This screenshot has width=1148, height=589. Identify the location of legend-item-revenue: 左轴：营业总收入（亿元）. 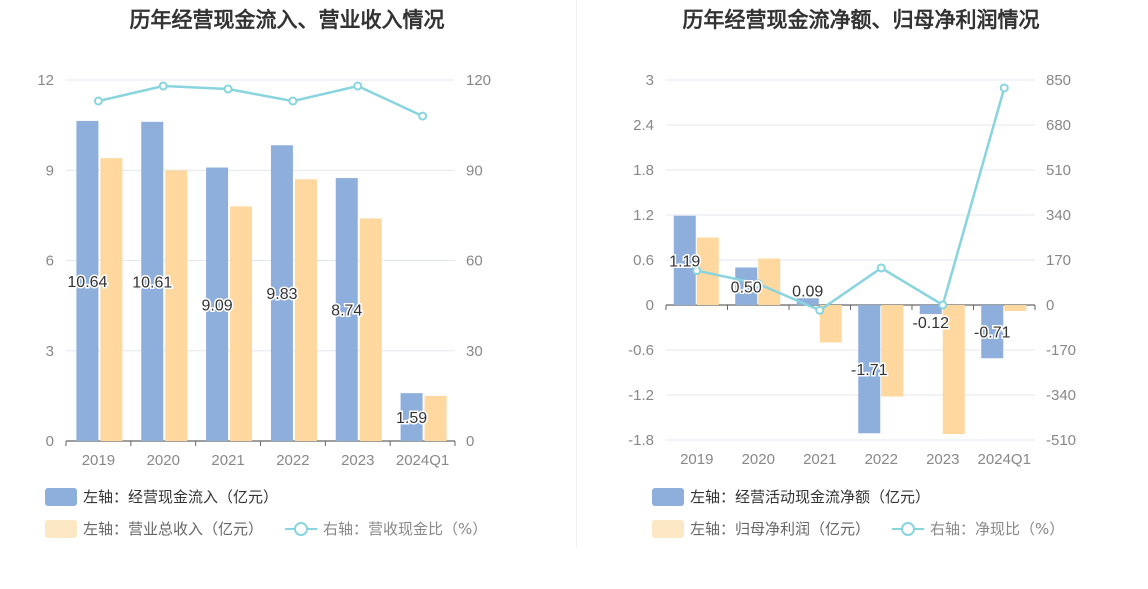
(154, 528).